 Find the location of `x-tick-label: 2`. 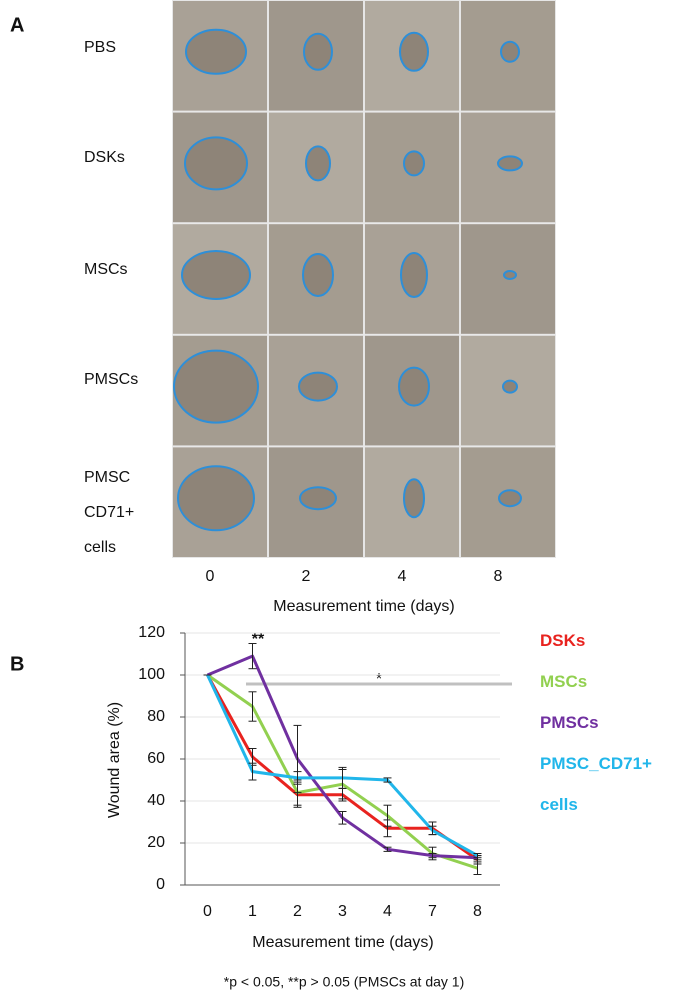

x-tick-label: 2 is located at coordinates (297, 911).